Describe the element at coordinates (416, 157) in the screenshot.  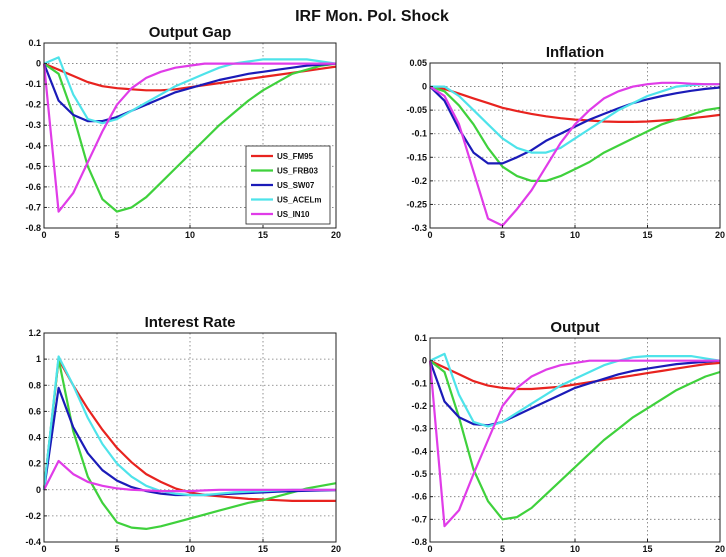
I see `y-tick-label: -0.15` at that location.